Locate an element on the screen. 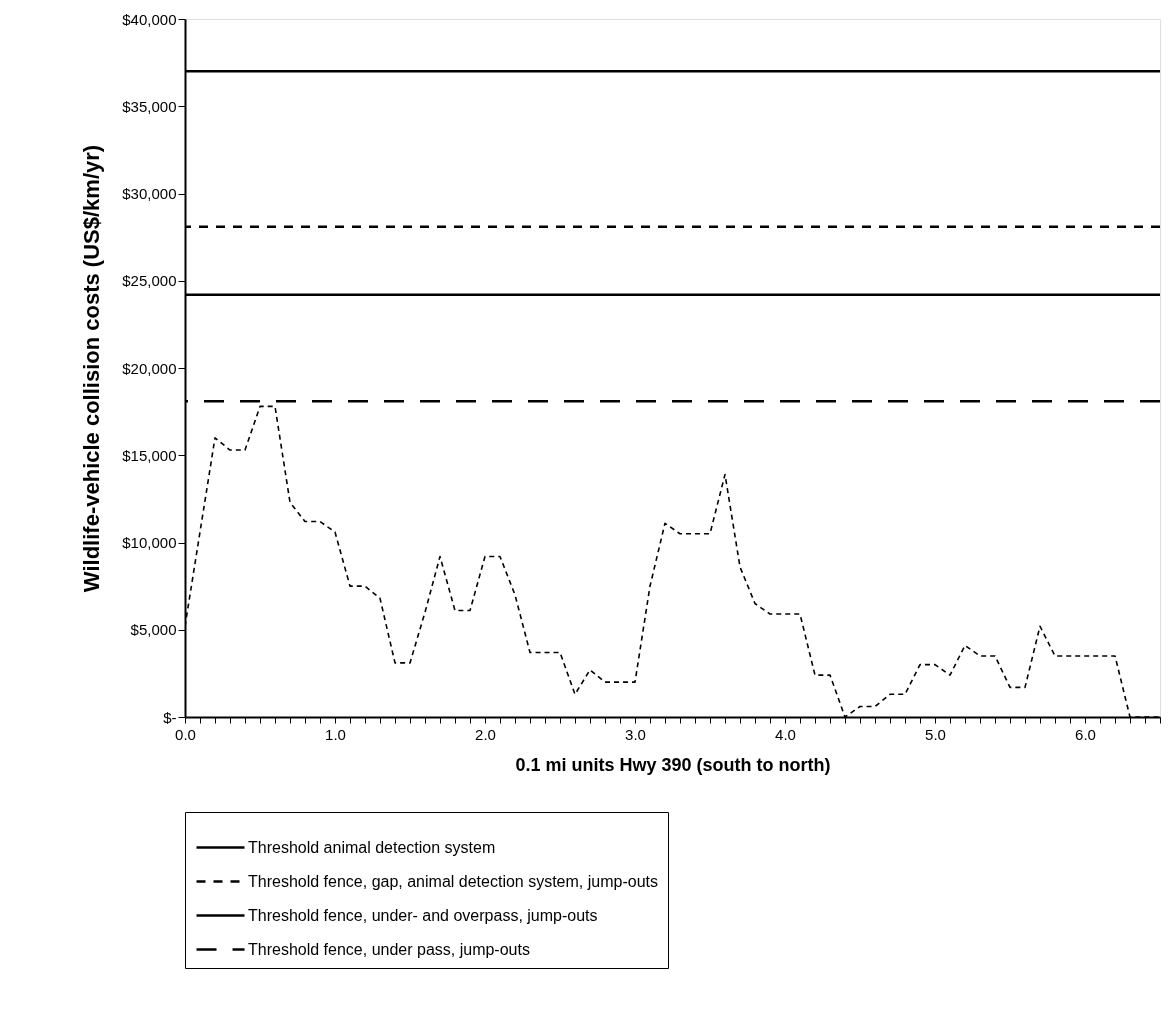 The width and height of the screenshot is (1169, 1027). y-tick-label: $20,000 is located at coordinates (149, 368).